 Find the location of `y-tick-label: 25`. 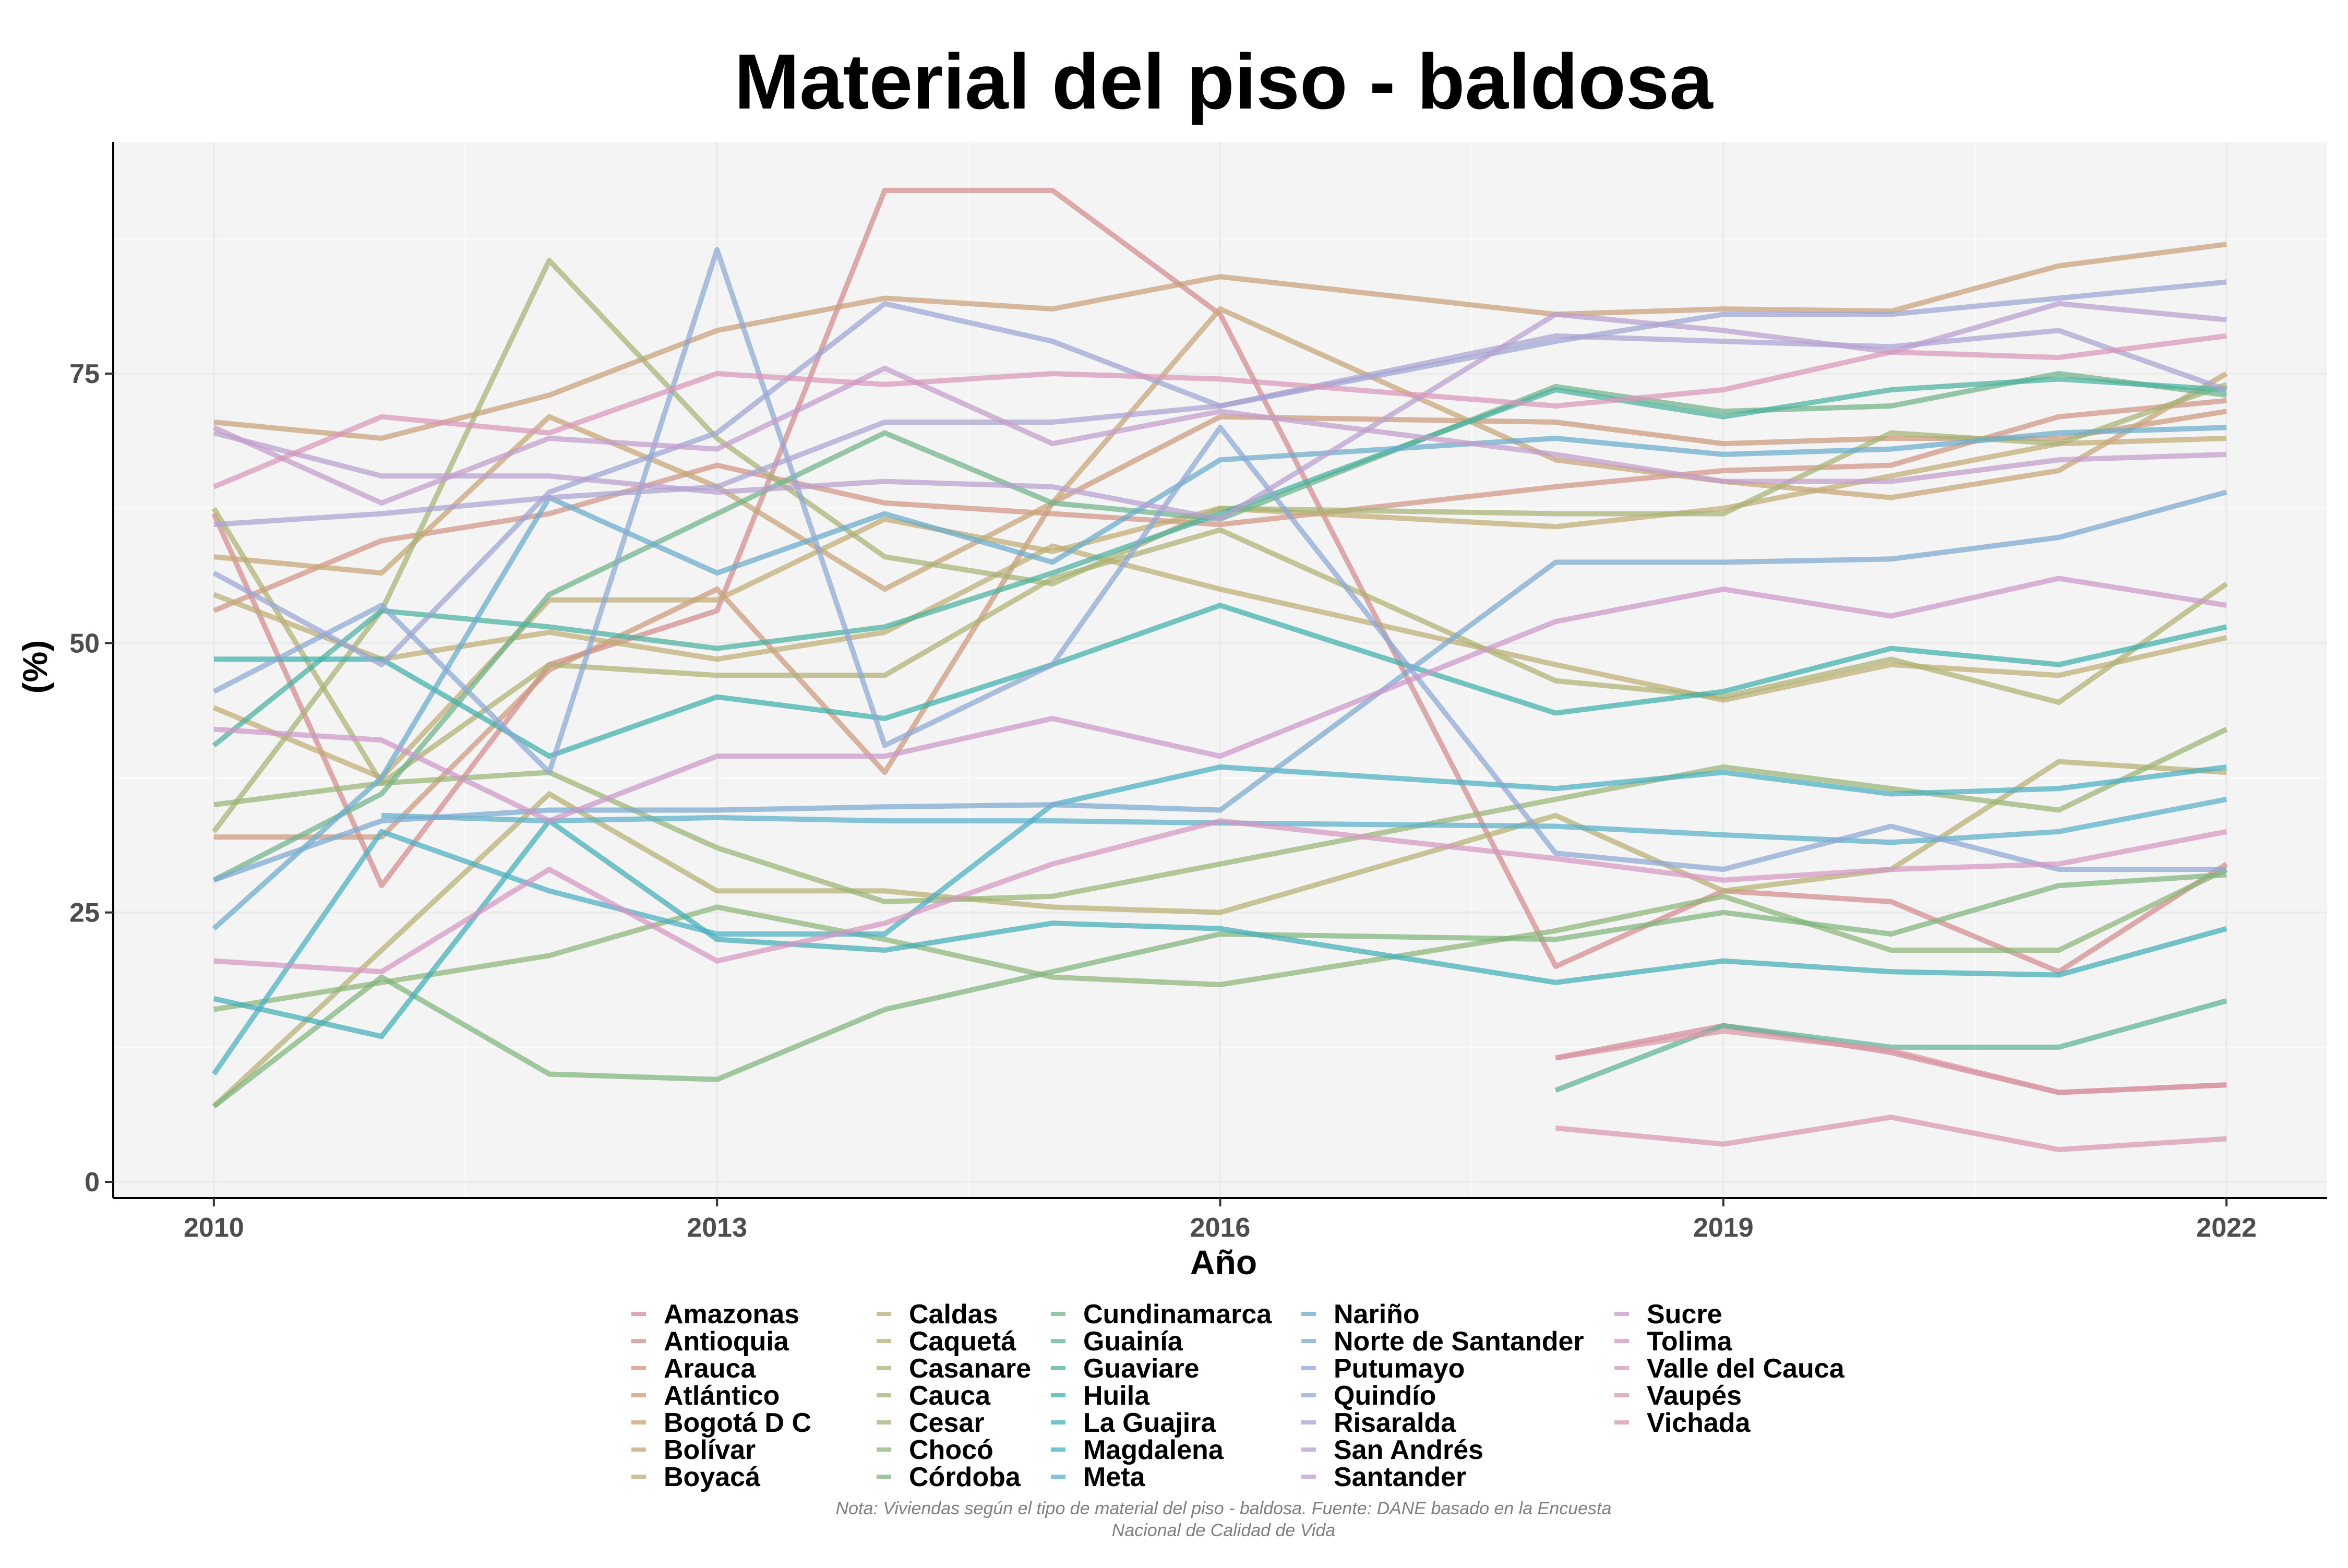

y-tick-label: 25 is located at coordinates (84, 913).